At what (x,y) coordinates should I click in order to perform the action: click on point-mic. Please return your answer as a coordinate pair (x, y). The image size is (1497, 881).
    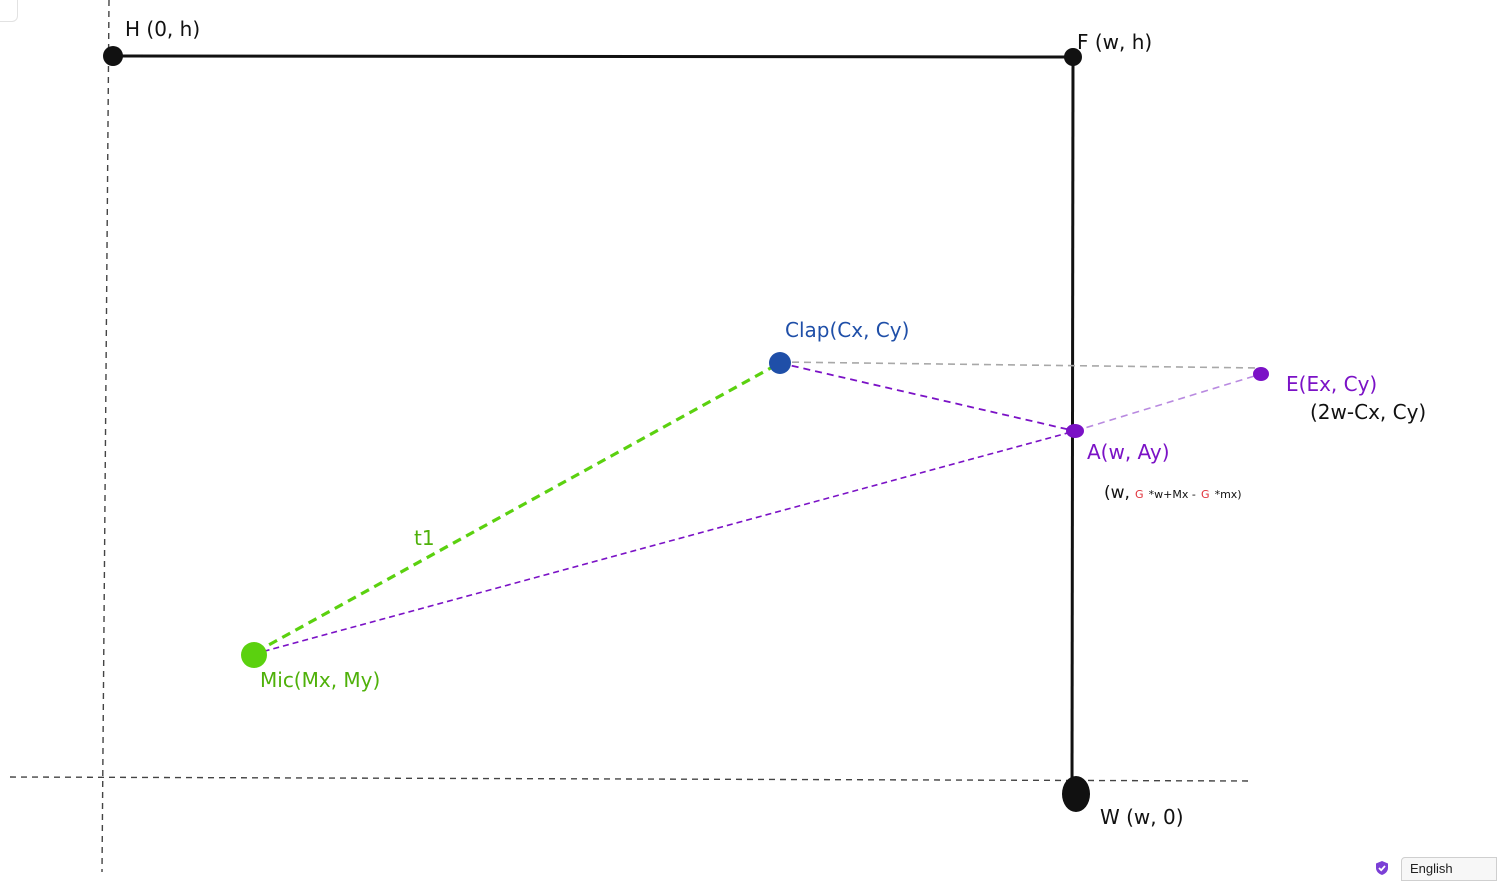
    Looking at the image, I should click on (254, 655).